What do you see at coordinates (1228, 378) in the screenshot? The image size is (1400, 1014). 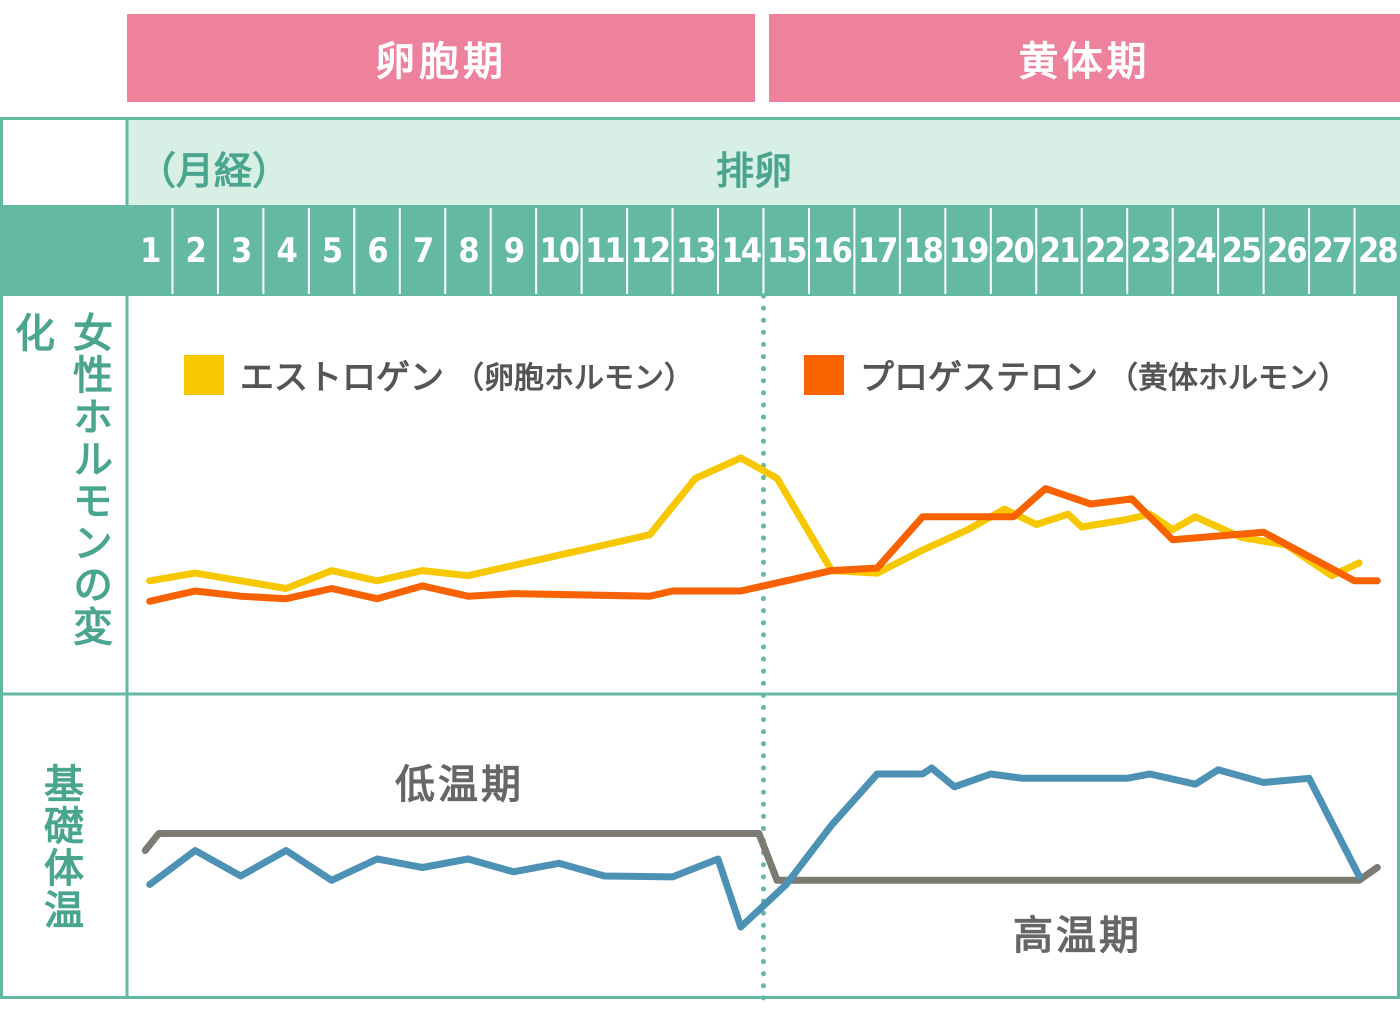 I see `progesterone-legend-sublabel: （黄体ホルモン）` at bounding box center [1228, 378].